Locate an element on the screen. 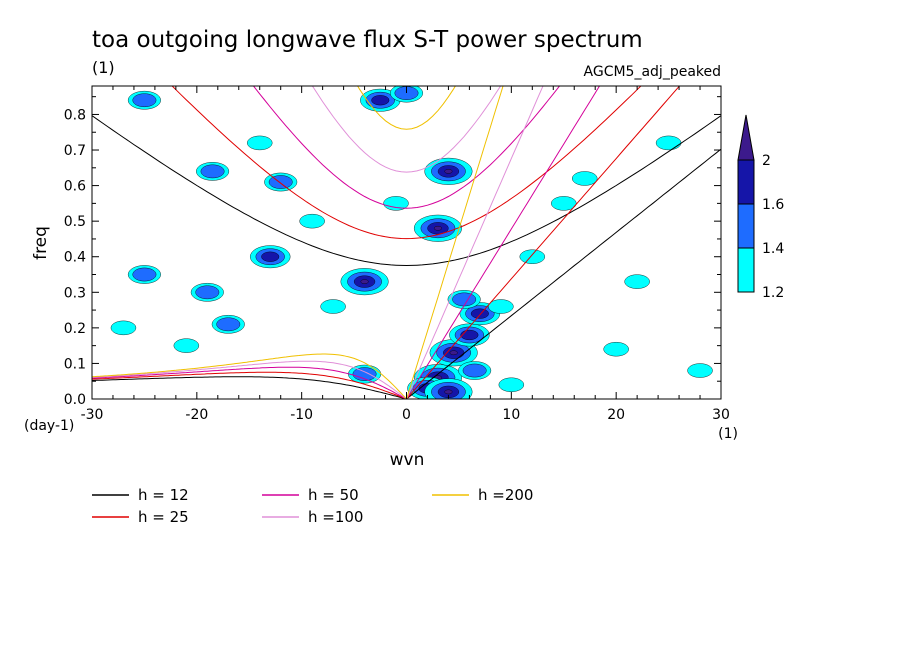 The width and height of the screenshot is (904, 654). legend: h = 12 h = 25 h = 50 h =100 h =200 is located at coordinates (312, 506).